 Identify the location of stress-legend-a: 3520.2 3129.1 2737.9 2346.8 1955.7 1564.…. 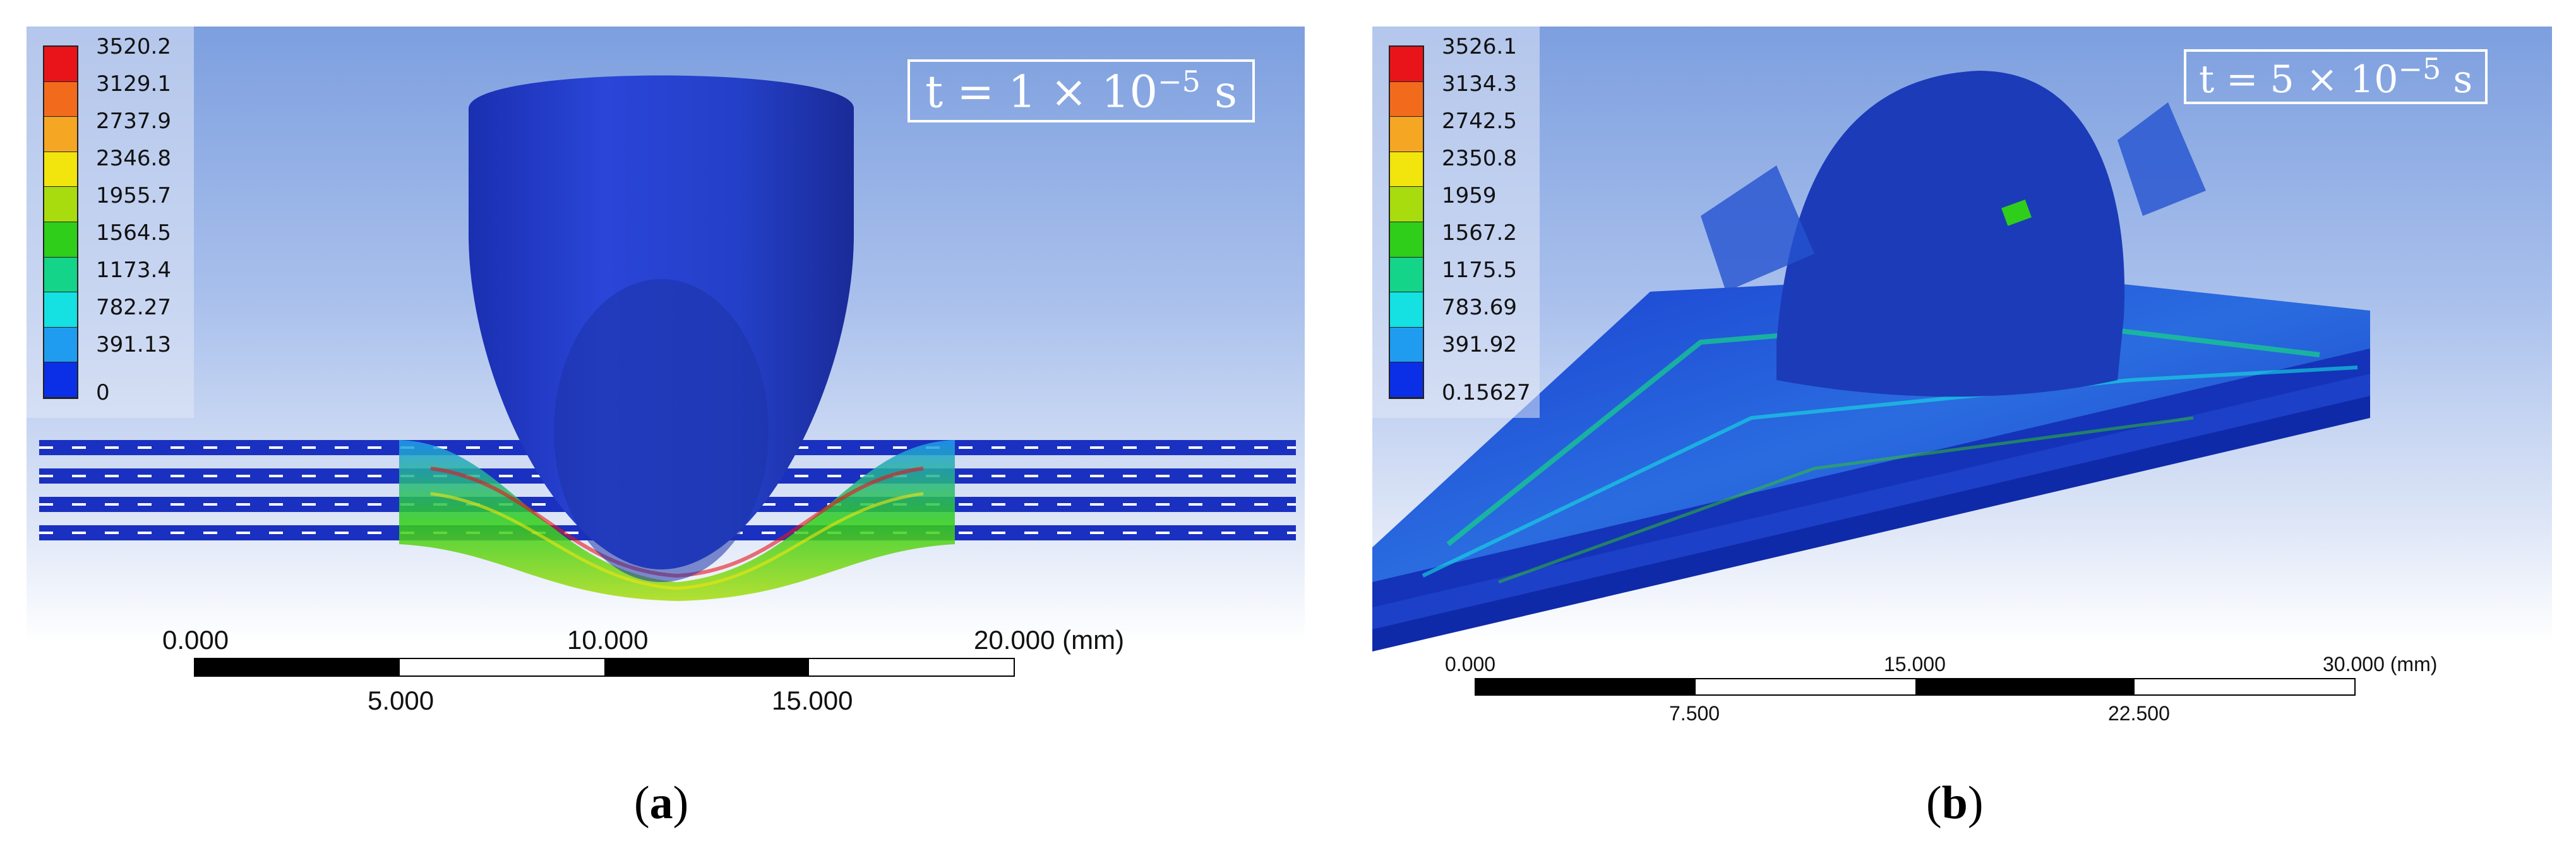
(110, 222).